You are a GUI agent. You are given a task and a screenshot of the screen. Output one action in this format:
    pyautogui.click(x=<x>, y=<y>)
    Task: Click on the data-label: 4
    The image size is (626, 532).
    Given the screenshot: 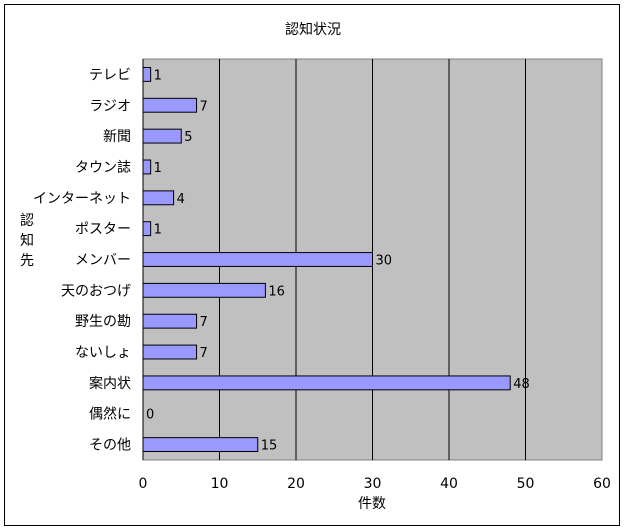 What is the action you would take?
    pyautogui.click(x=181, y=199)
    